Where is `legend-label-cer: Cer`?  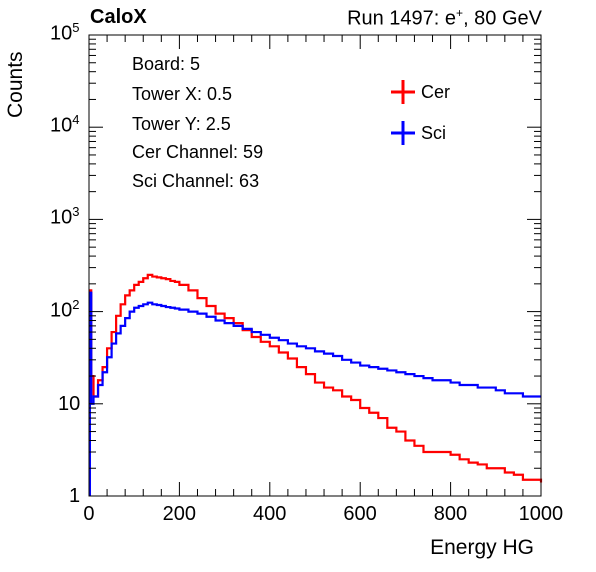 legend-label-cer: Cer is located at coordinates (436, 92).